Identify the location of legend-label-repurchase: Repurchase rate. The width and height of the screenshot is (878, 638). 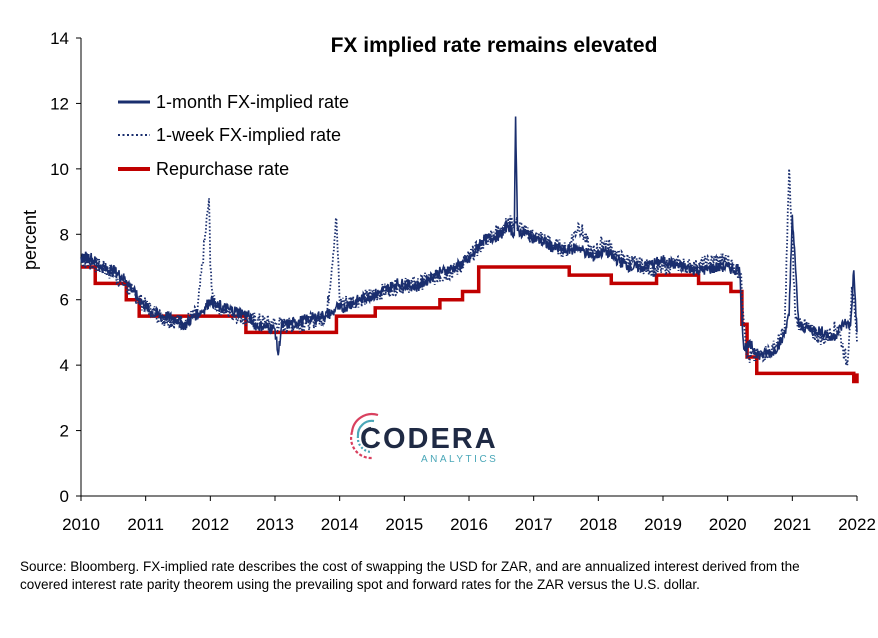
(222, 169).